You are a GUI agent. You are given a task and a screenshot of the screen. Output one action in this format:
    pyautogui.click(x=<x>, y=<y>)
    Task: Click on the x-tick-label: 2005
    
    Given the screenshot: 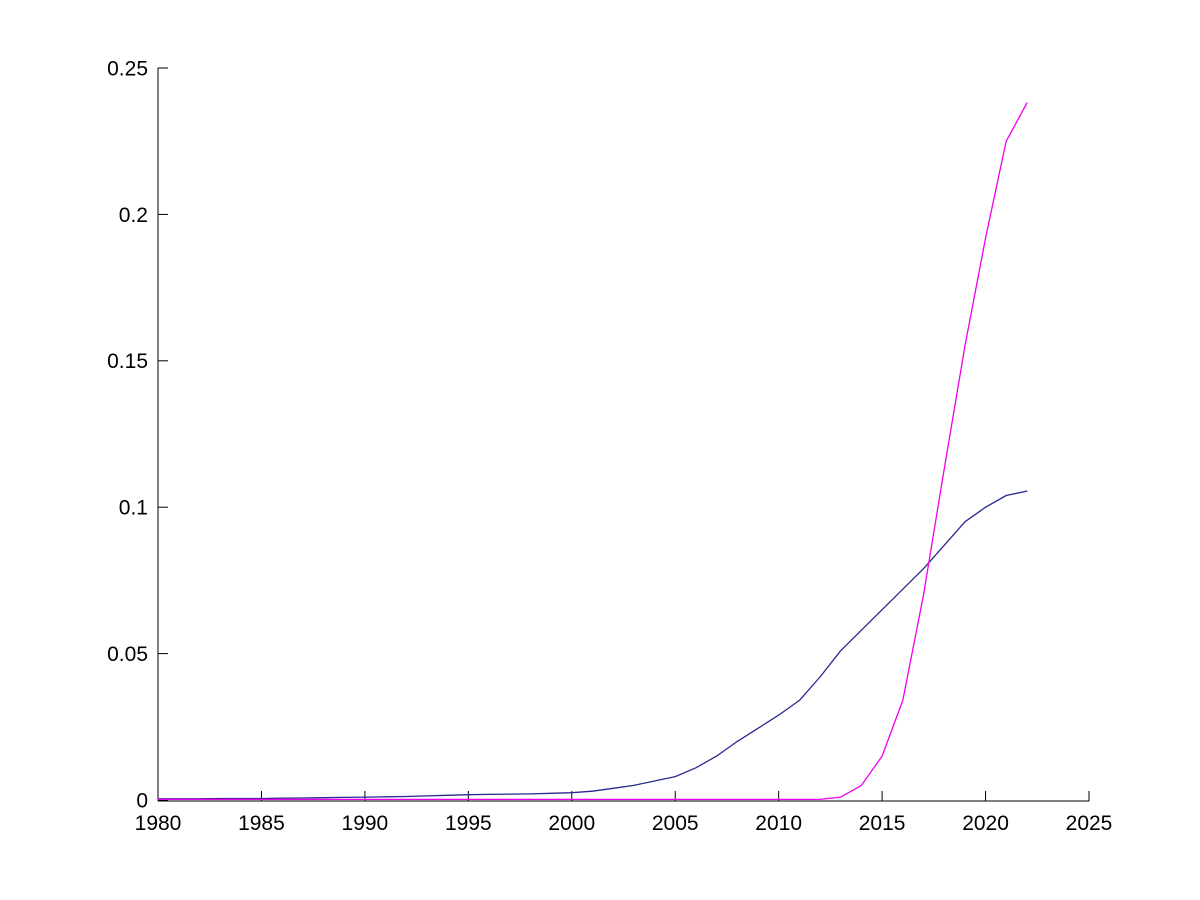 What is the action you would take?
    pyautogui.click(x=675, y=823)
    